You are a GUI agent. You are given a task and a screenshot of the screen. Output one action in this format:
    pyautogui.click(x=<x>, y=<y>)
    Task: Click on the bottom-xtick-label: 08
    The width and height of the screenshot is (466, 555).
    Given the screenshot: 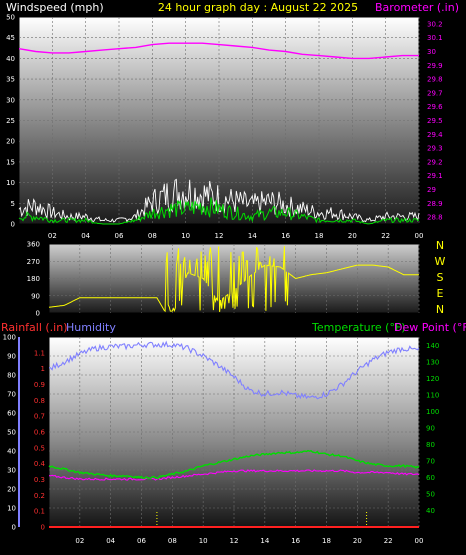 What is the action you would take?
    pyautogui.click(x=172, y=541)
    